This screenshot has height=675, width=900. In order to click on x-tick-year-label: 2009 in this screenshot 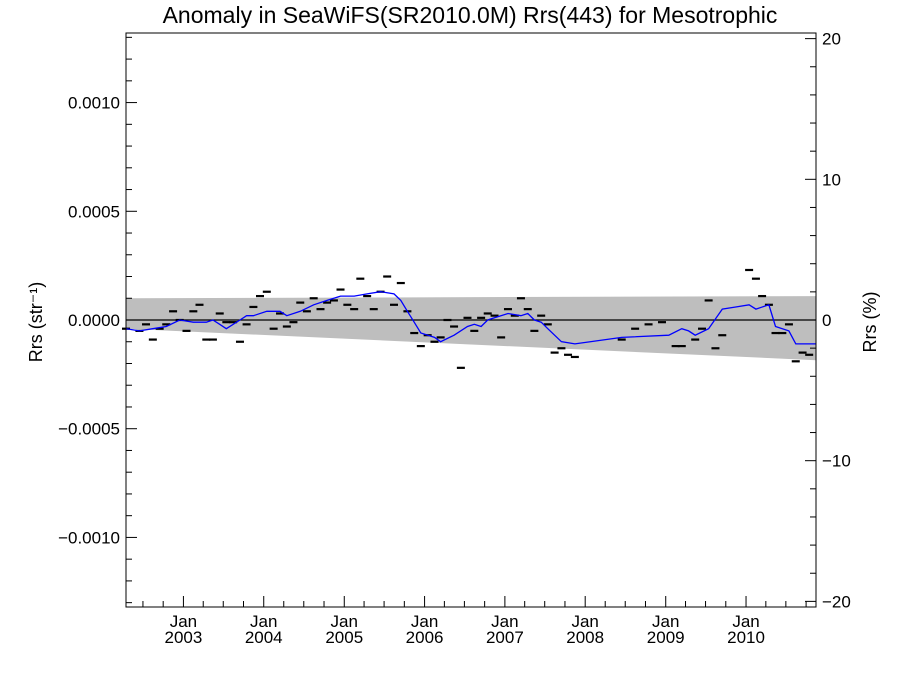, I will do `click(666, 637)`.